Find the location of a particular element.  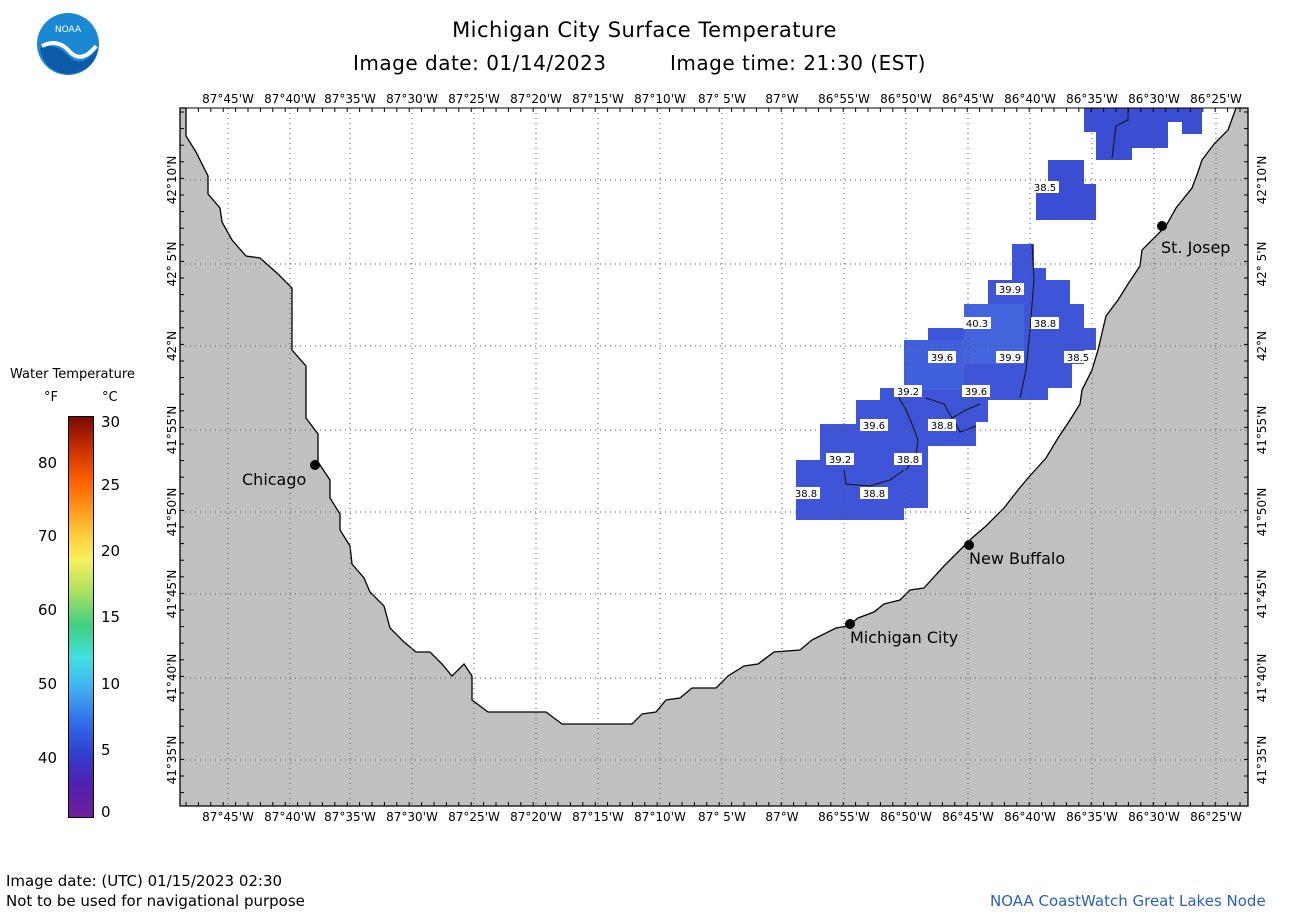

legend-tick-f: 60 is located at coordinates (48, 610).